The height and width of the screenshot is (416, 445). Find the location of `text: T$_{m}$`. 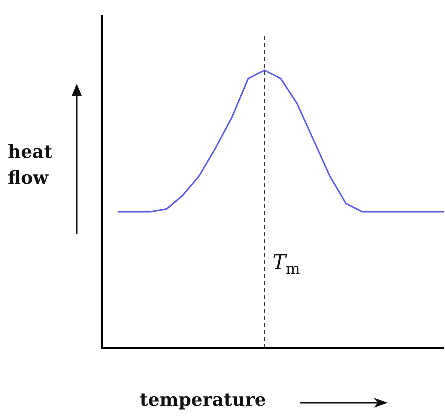

text: T$_{m}$ is located at coordinates (286, 264).